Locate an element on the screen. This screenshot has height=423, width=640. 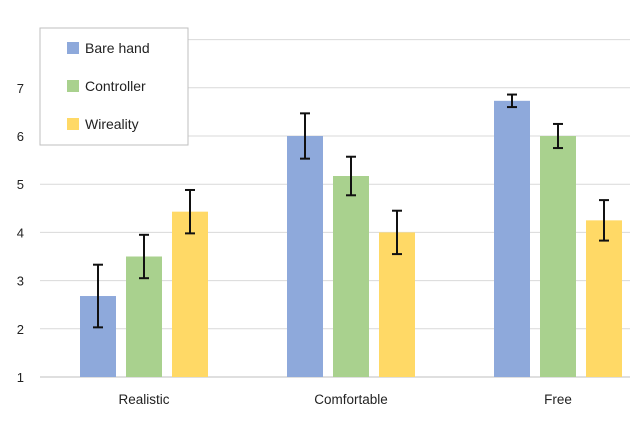
legend-label: Wireality is located at coordinates (112, 124).